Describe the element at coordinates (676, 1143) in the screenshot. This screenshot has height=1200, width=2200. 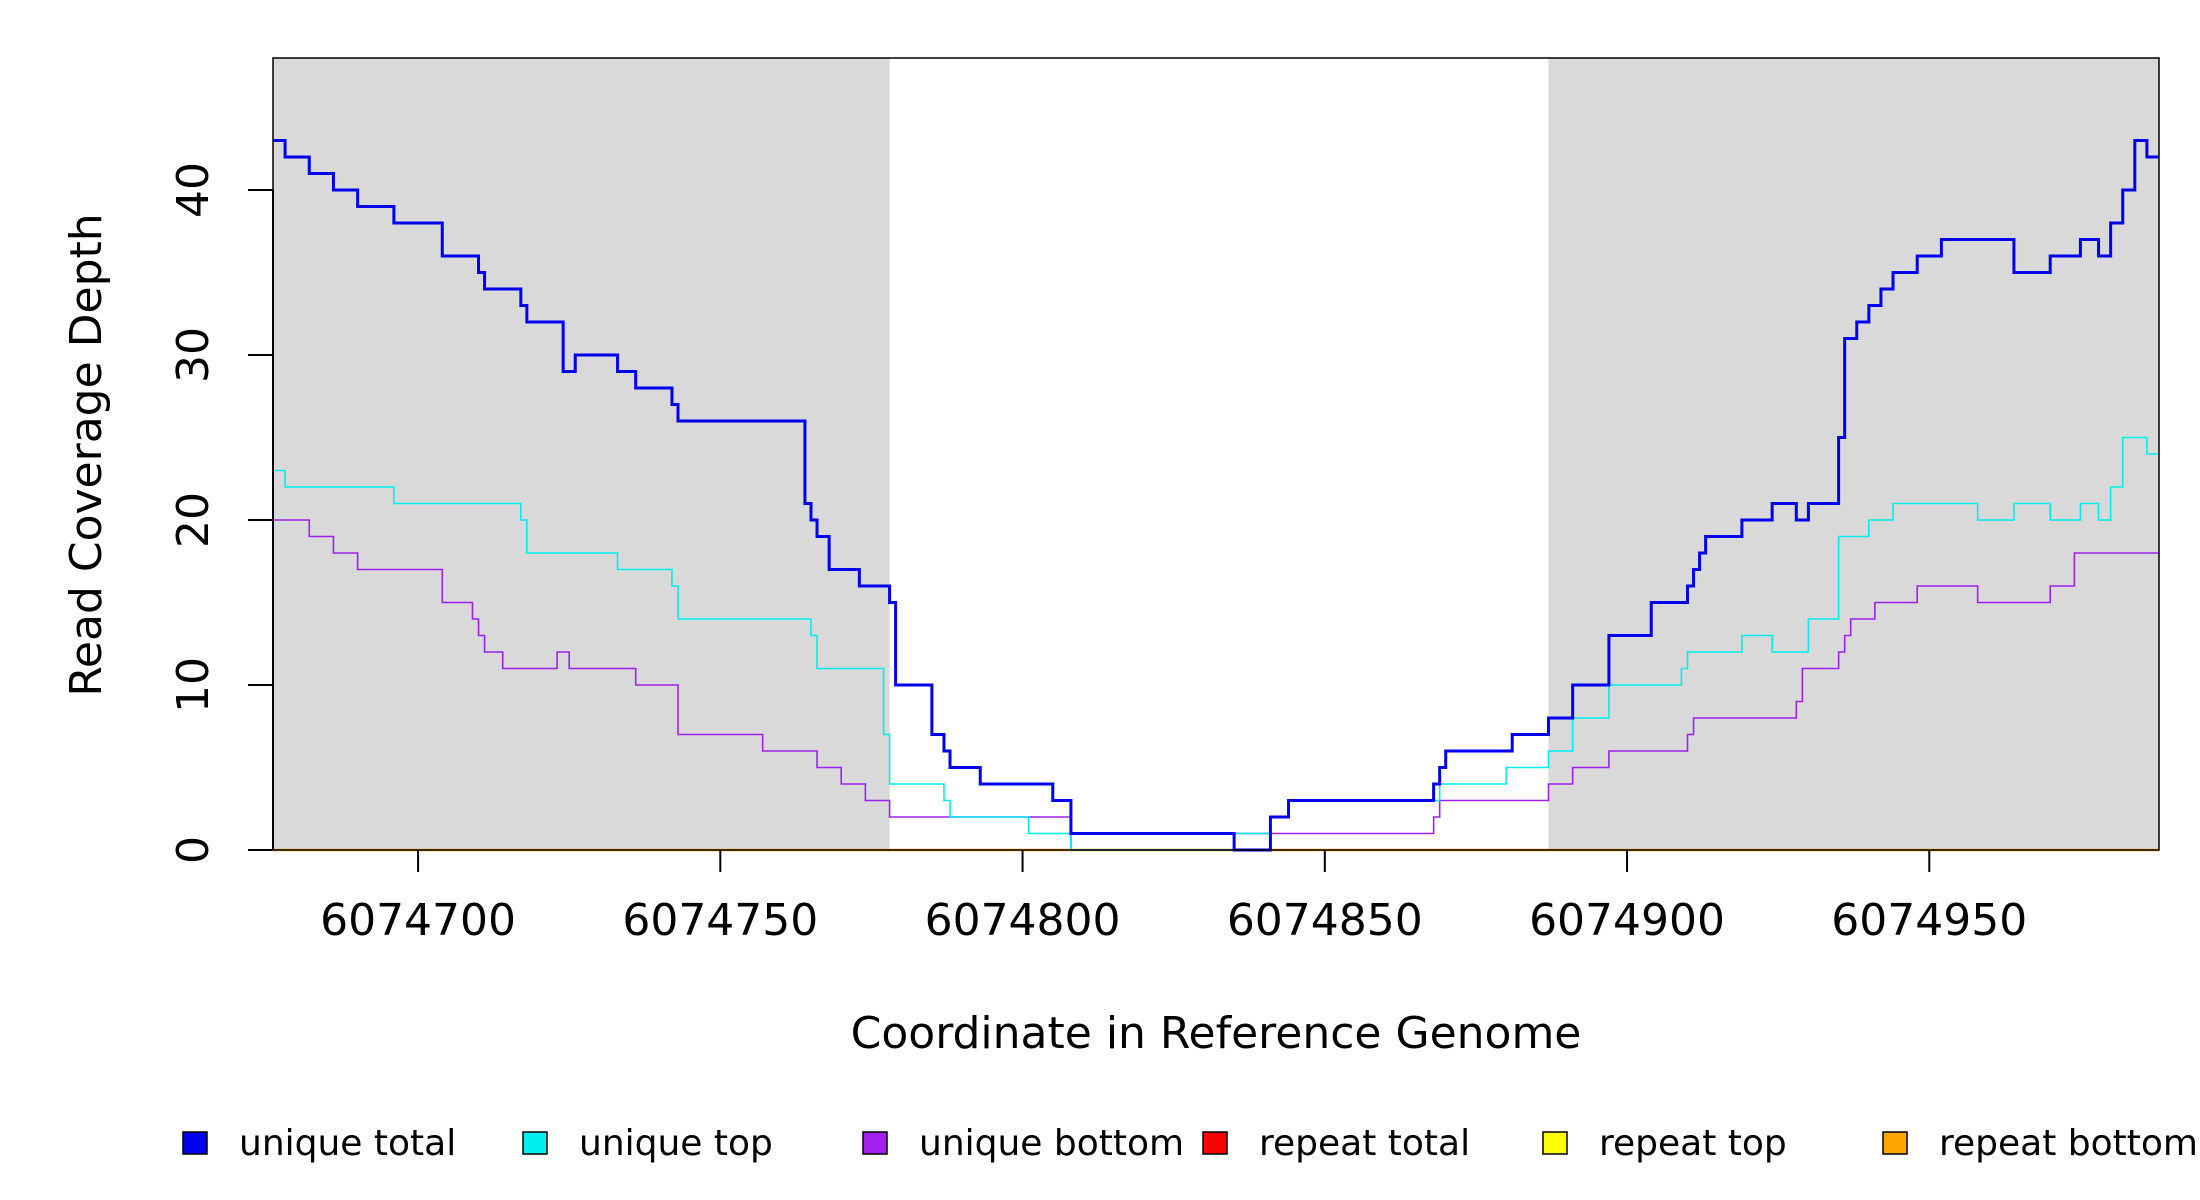
I see `legend-label: unique top` at that location.